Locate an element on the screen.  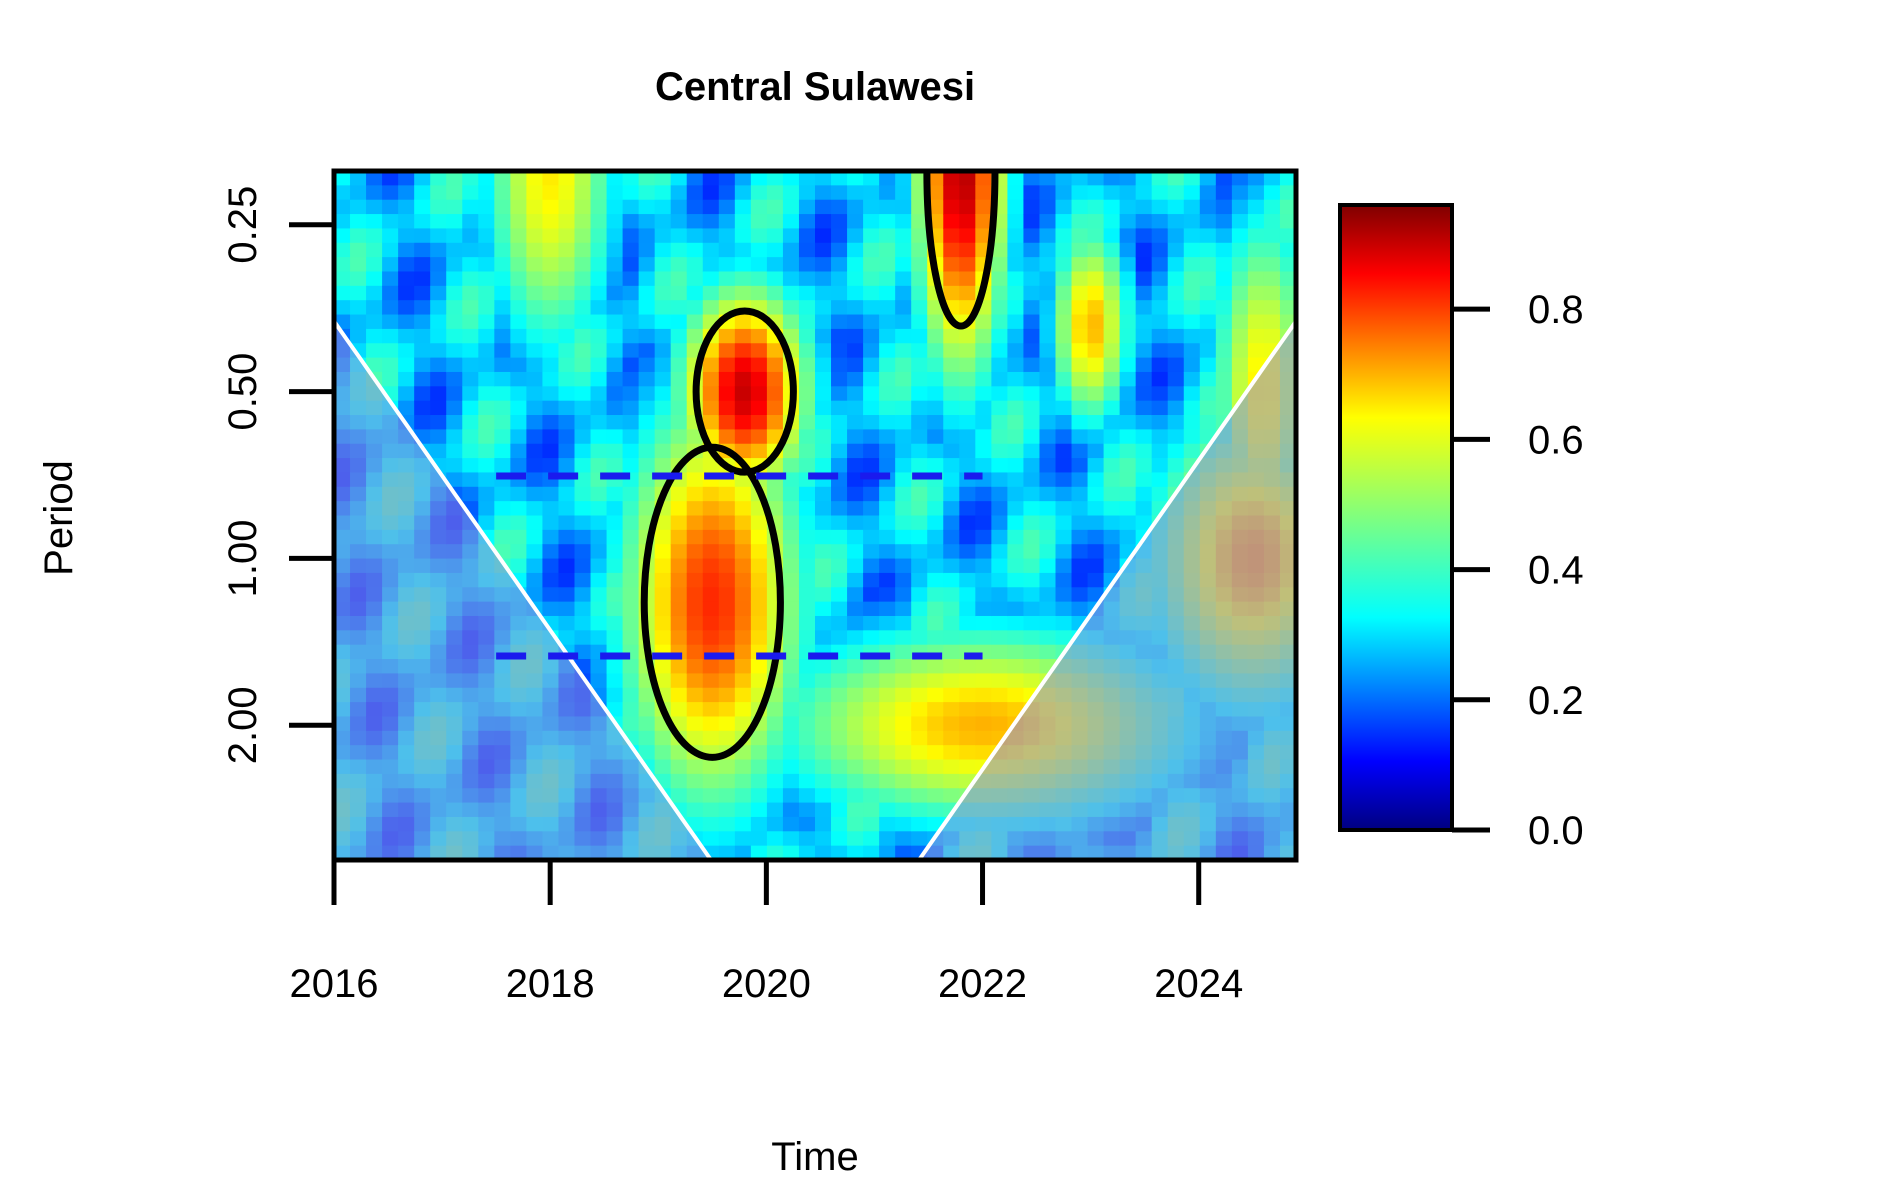
x-tick-label: 2022 is located at coordinates (982, 984).